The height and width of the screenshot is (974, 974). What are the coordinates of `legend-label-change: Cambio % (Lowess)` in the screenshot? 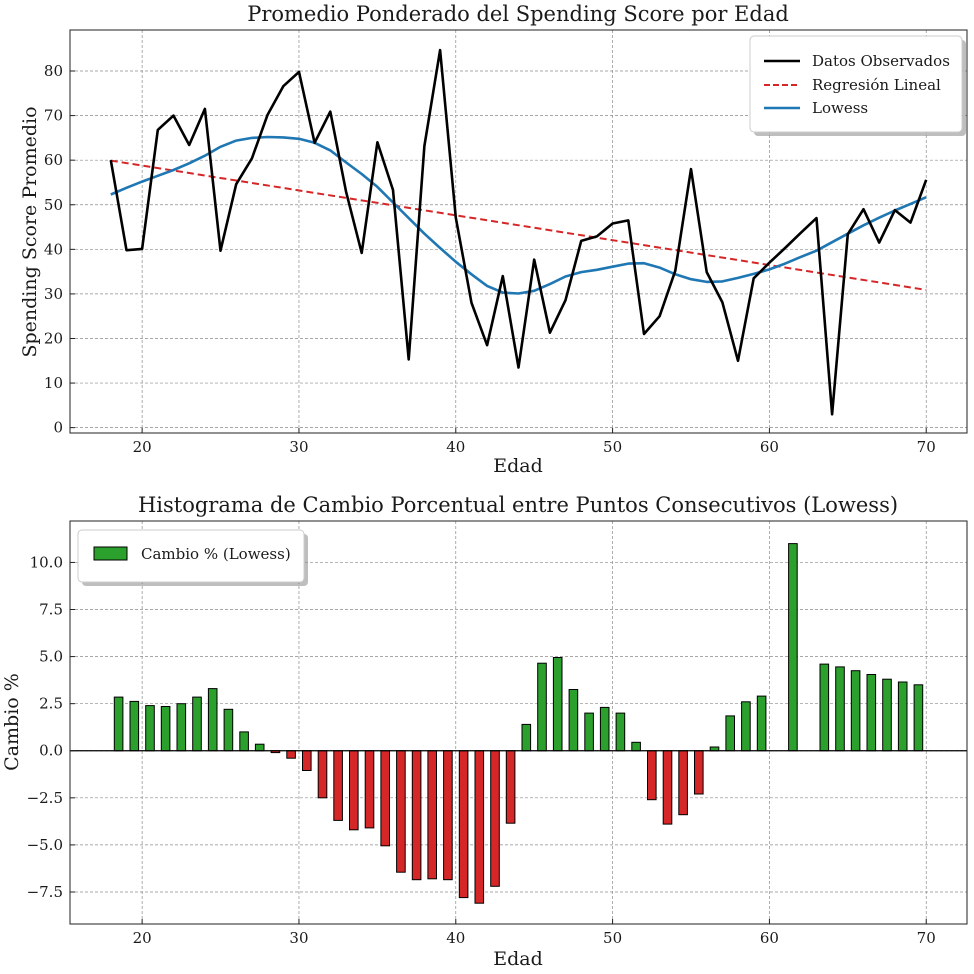 It's located at (216, 554).